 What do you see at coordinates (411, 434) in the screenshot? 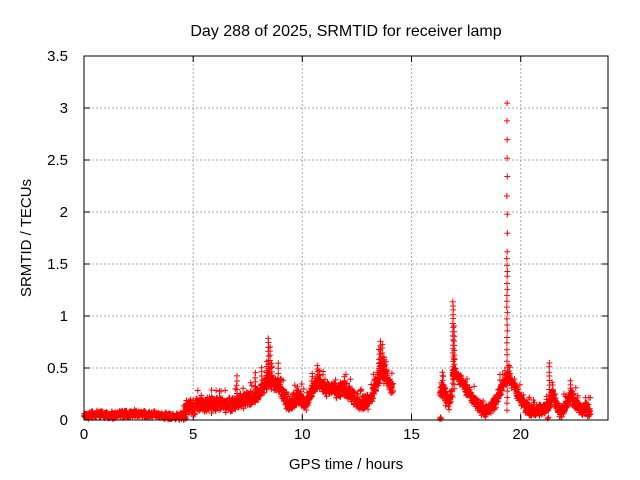
I see `x-tick-label: 15` at bounding box center [411, 434].